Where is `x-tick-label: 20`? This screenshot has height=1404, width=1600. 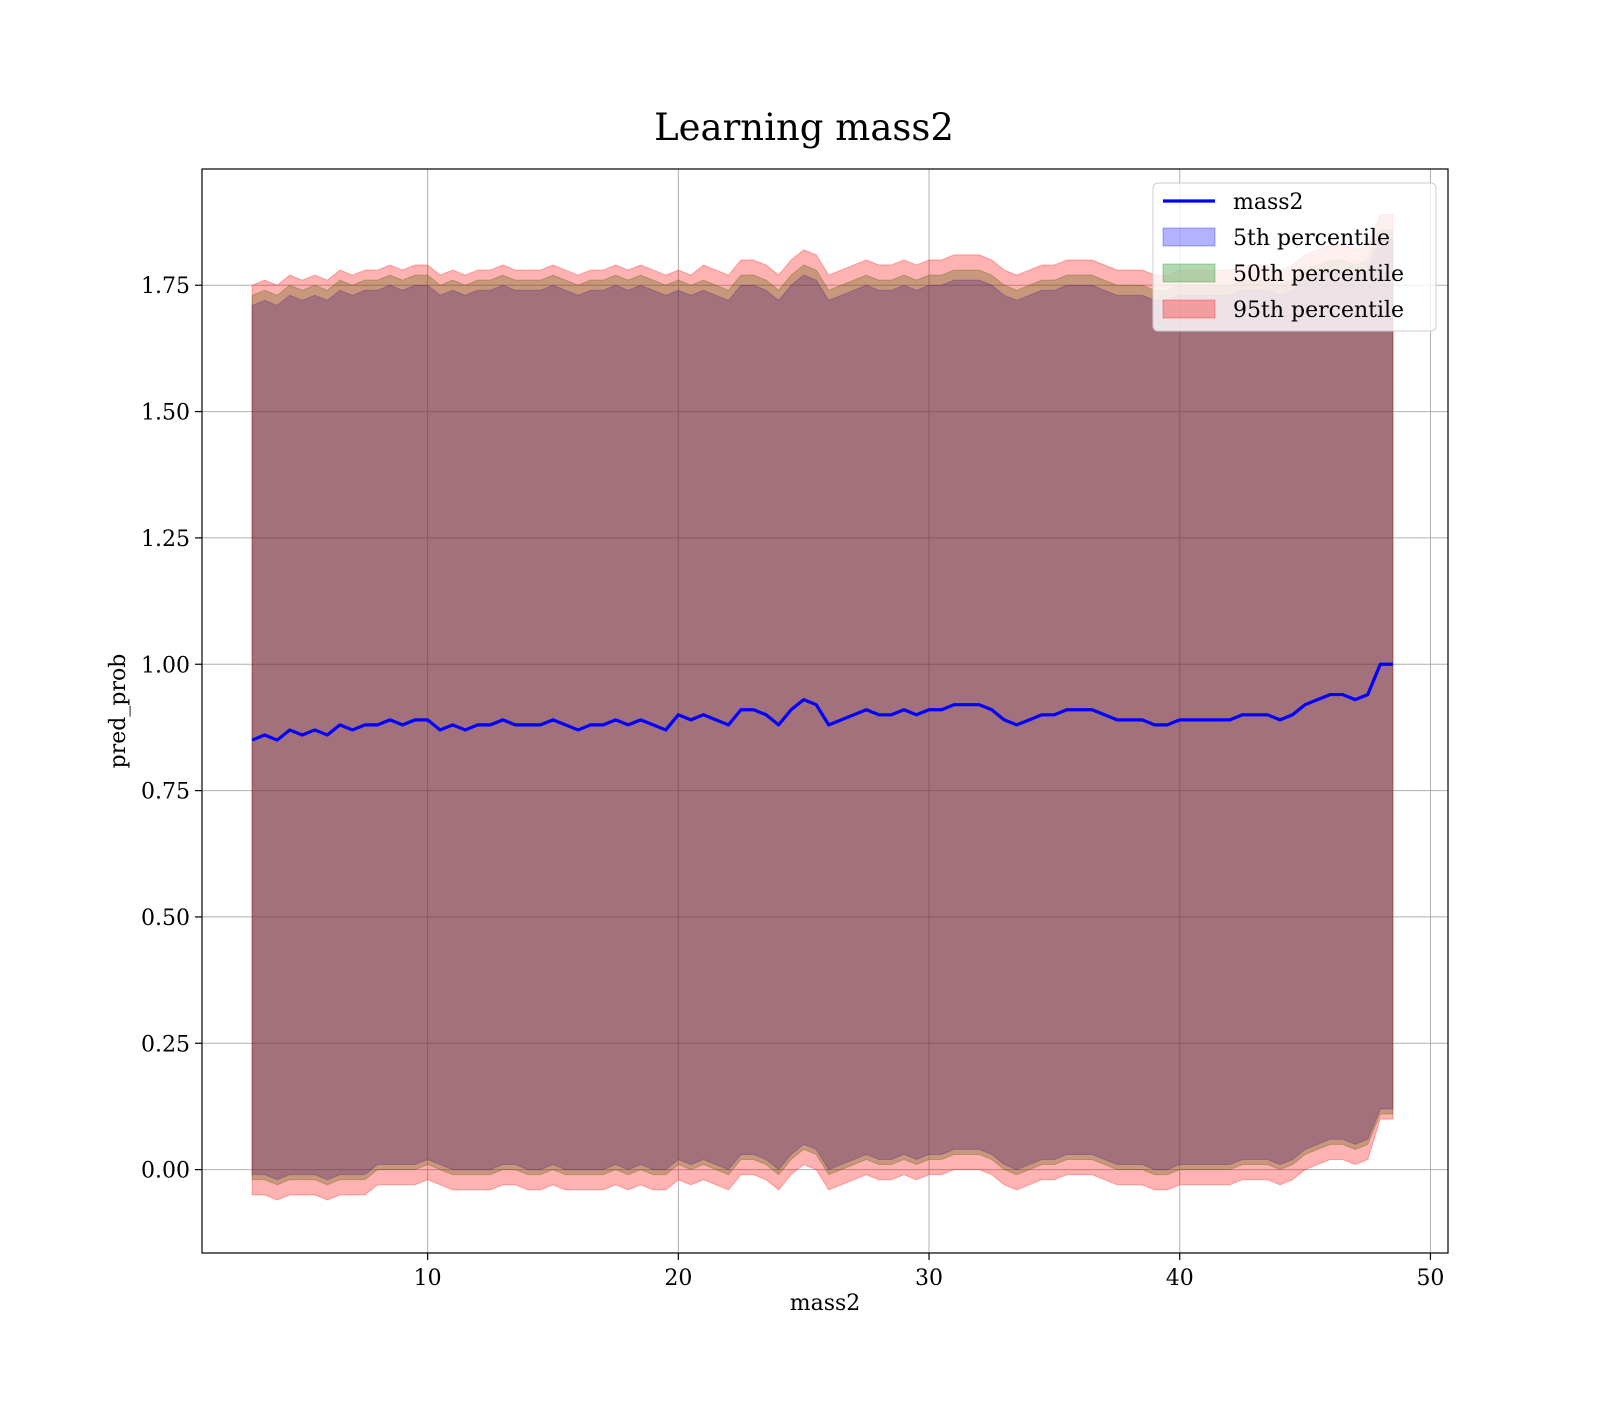
x-tick-label: 20 is located at coordinates (678, 1278).